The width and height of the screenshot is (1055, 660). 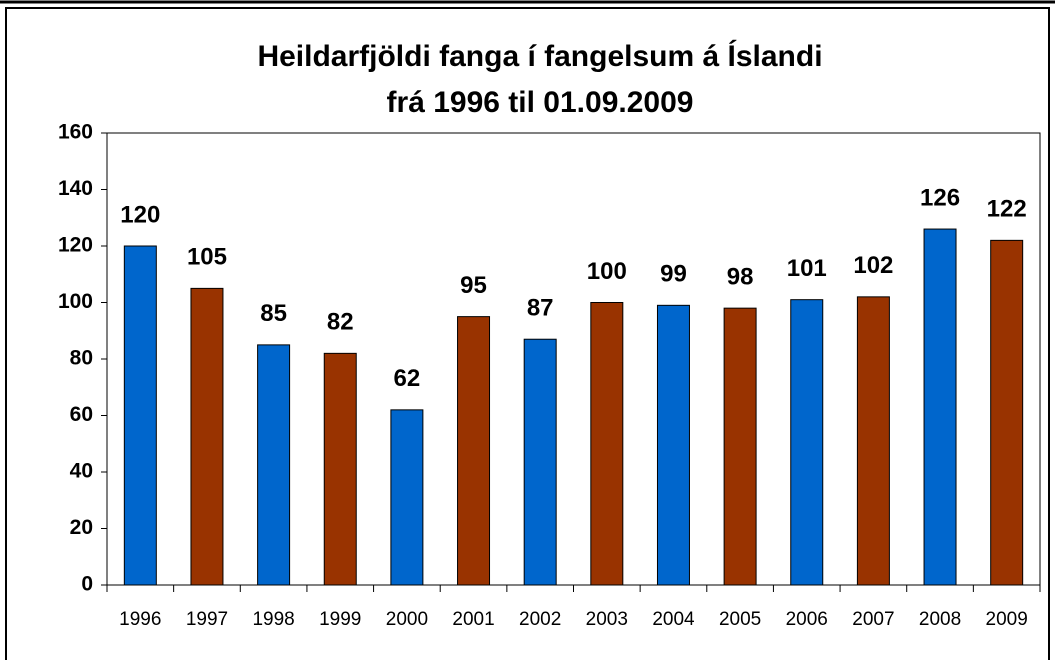 What do you see at coordinates (673, 619) in the screenshot?
I see `x-tick-label: 2004` at bounding box center [673, 619].